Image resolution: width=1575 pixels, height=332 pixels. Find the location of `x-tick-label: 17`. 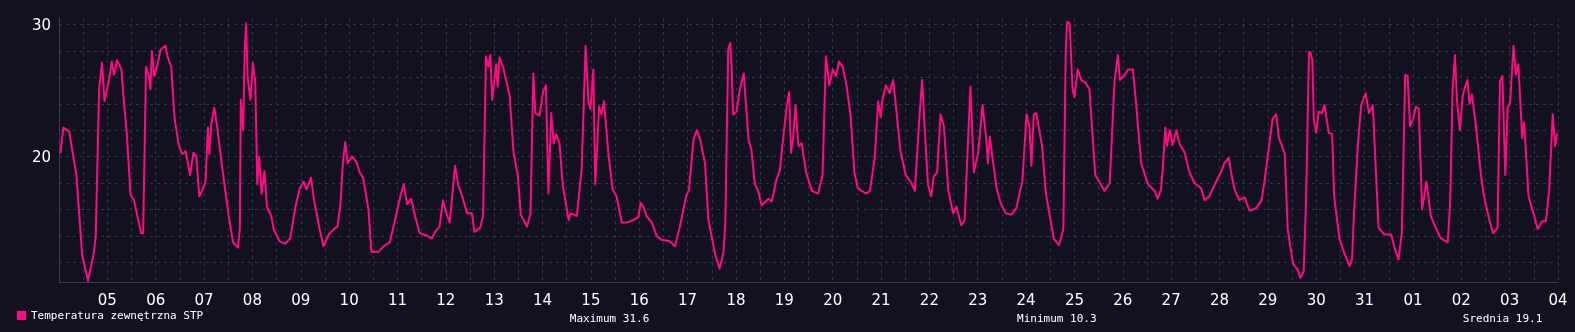

x-tick-label: 17 is located at coordinates (688, 299).